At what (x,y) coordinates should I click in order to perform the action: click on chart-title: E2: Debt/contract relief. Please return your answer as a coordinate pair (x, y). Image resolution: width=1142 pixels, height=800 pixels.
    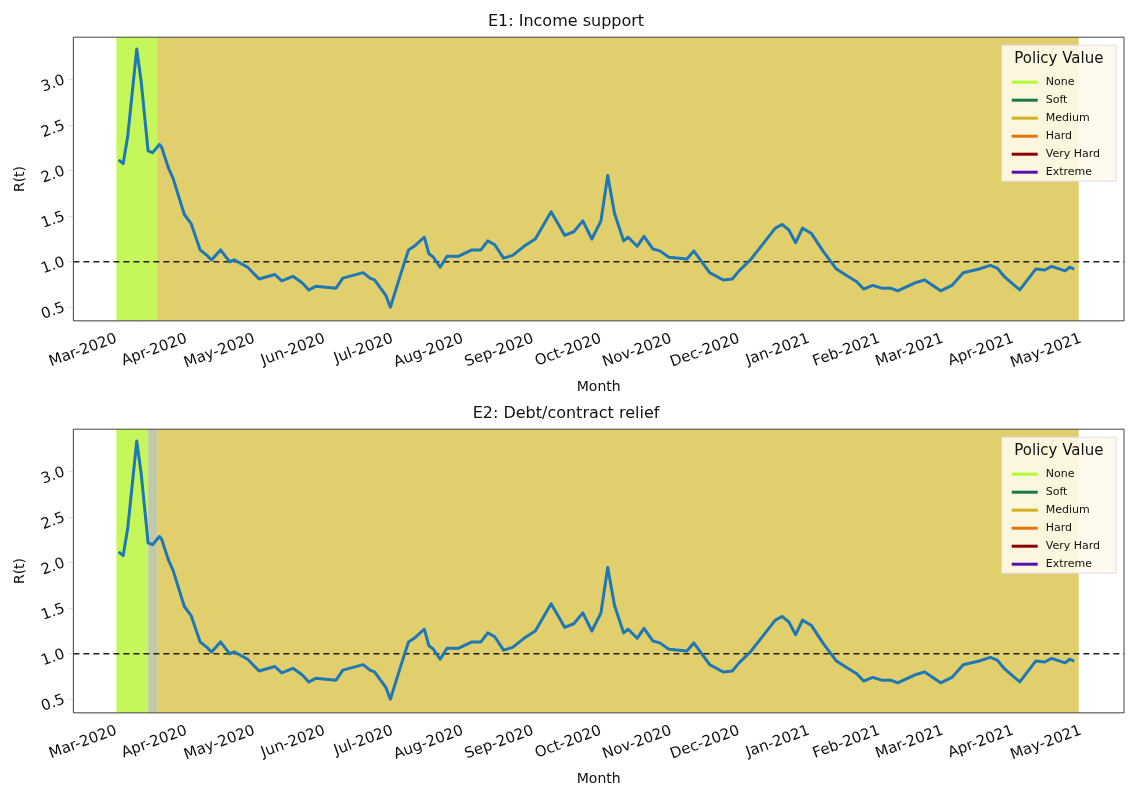
    Looking at the image, I should click on (566, 412).